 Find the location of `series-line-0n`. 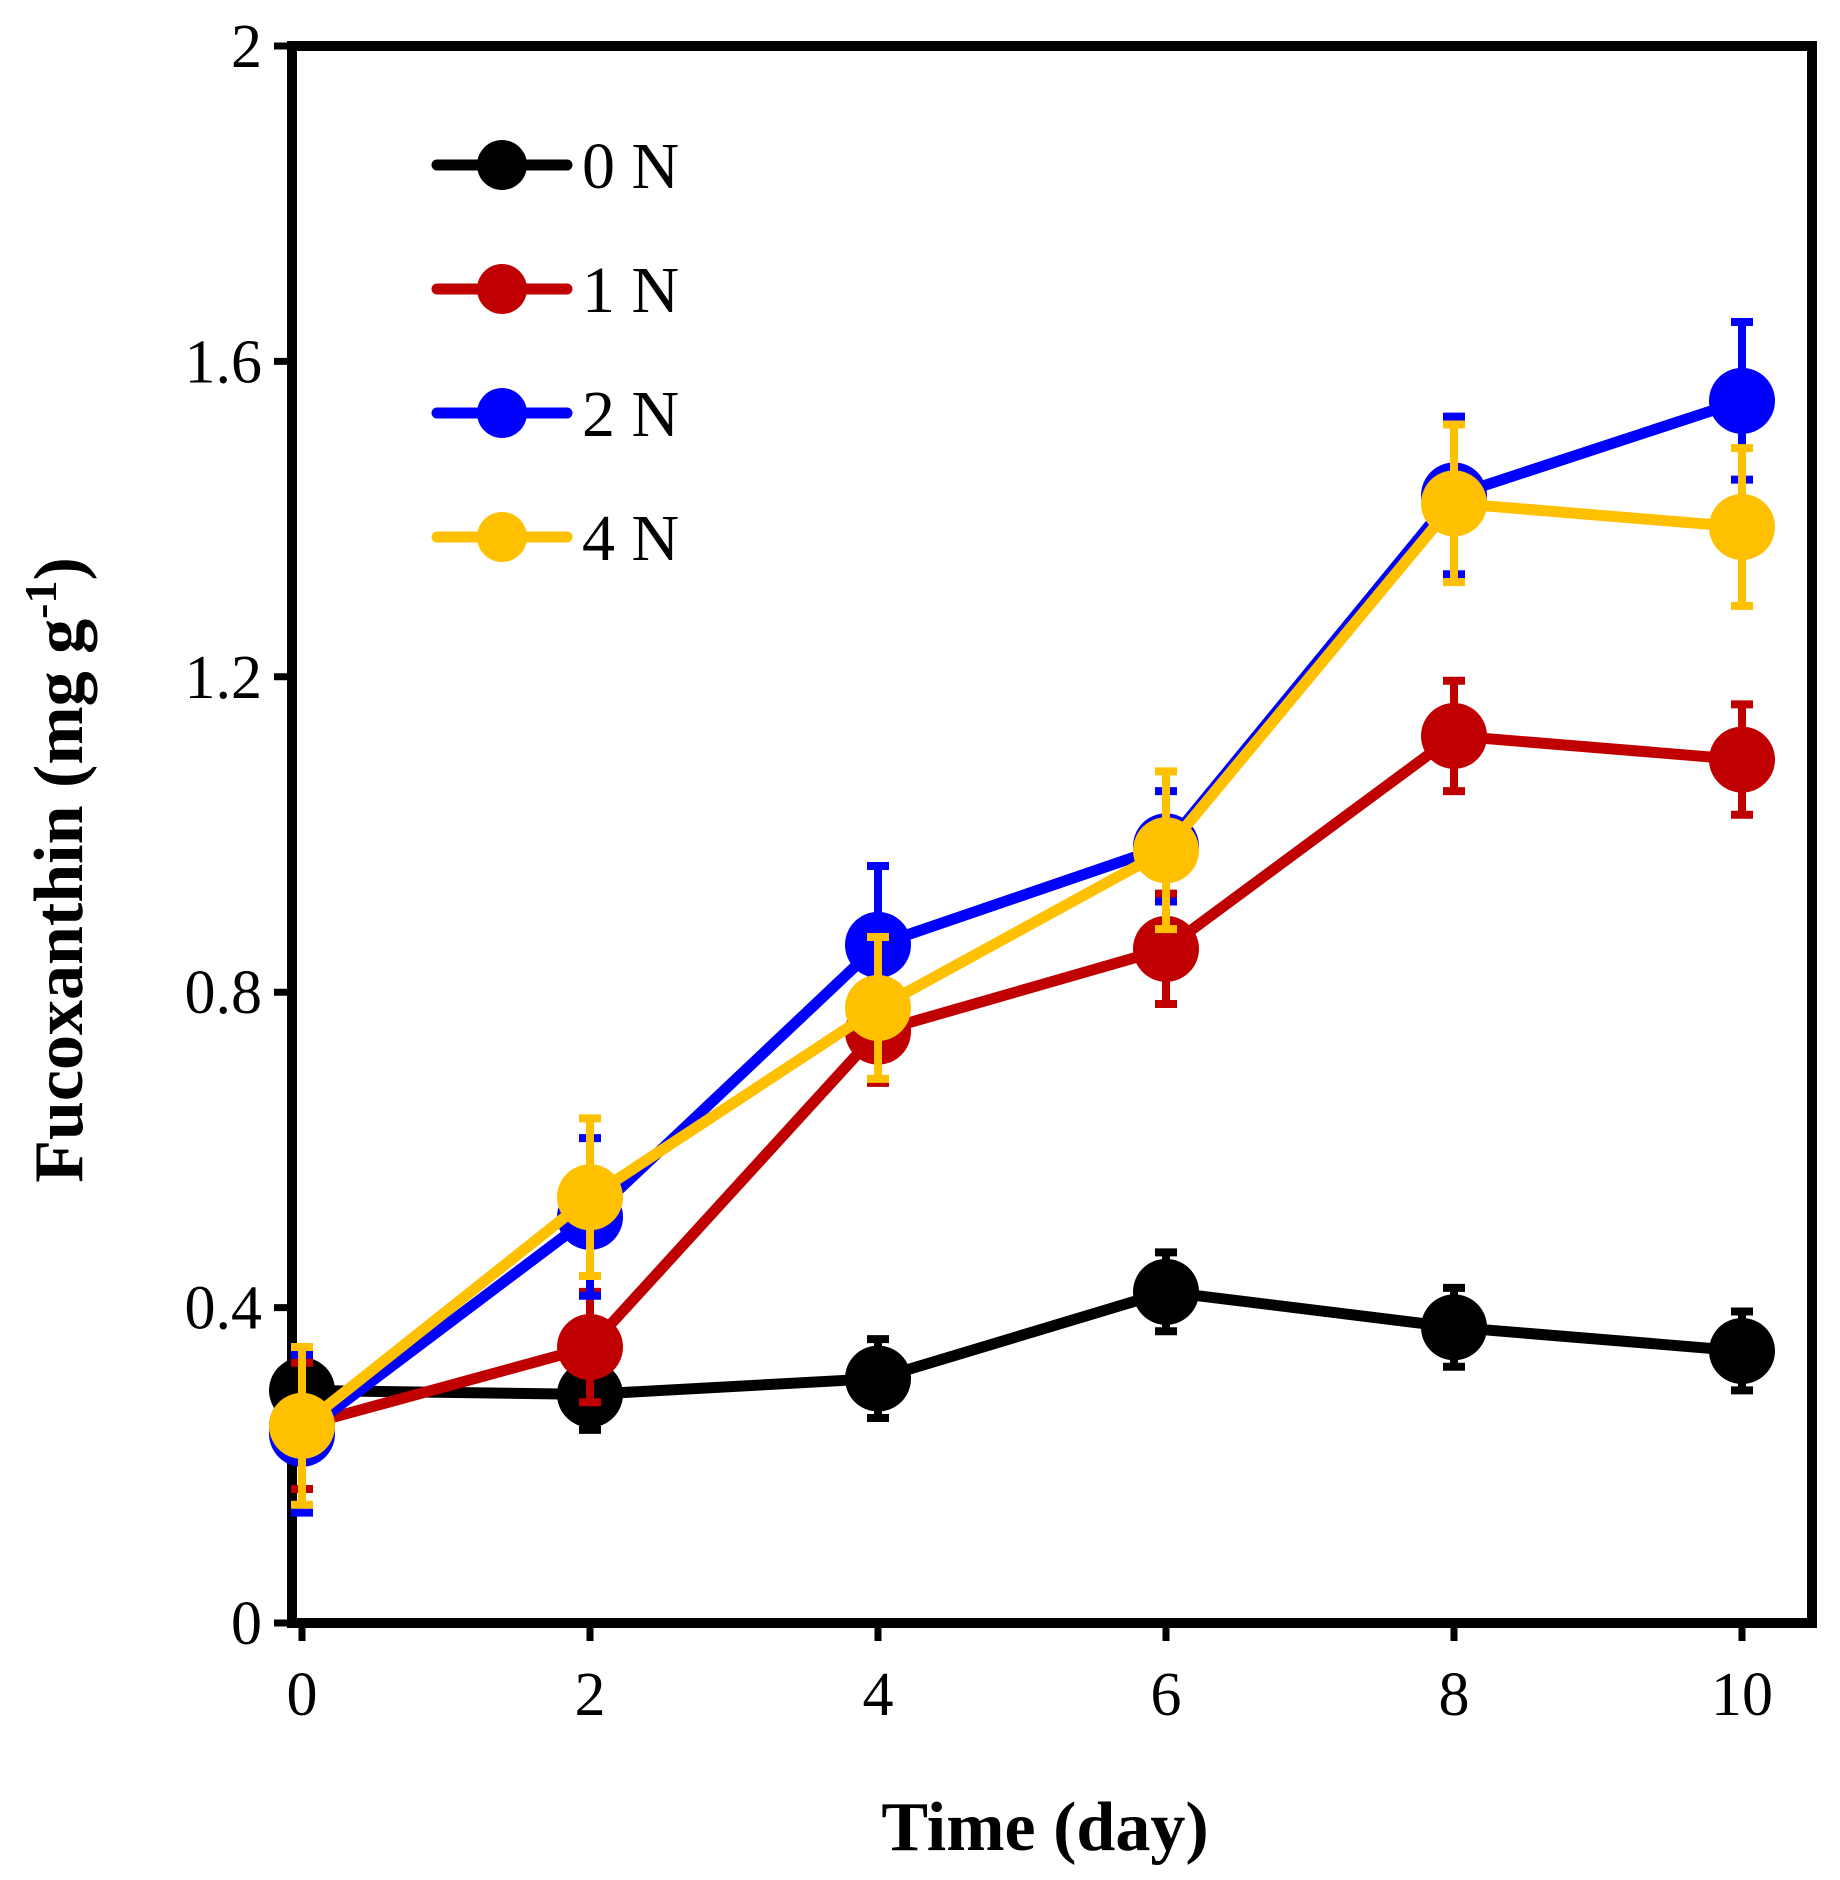

series-line-0n is located at coordinates (1022, 1343).